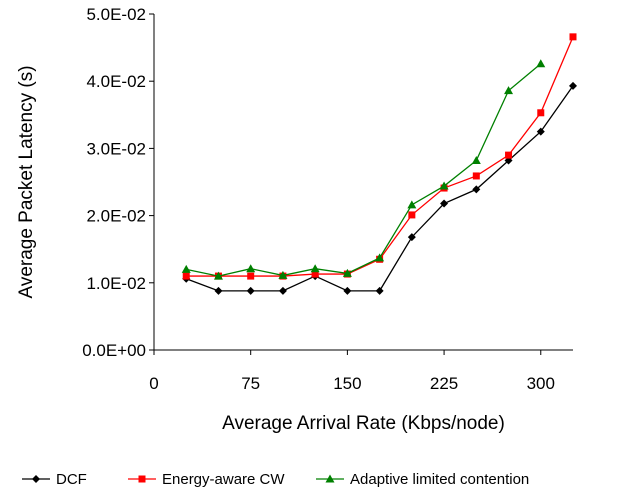 Image resolution: width=624 pixels, height=494 pixels. Describe the element at coordinates (116, 81) in the screenshot. I see `y-tick-label: 4.0E-02` at that location.